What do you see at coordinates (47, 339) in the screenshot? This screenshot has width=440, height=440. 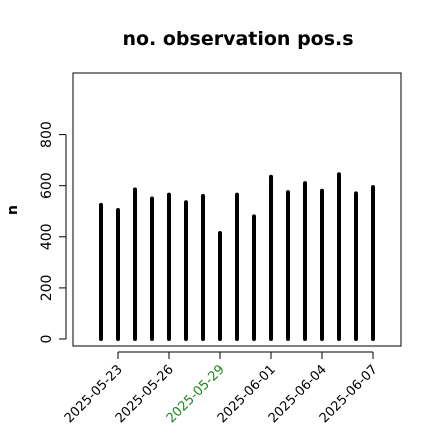 I see `y-tick-label: 0` at bounding box center [47, 339].